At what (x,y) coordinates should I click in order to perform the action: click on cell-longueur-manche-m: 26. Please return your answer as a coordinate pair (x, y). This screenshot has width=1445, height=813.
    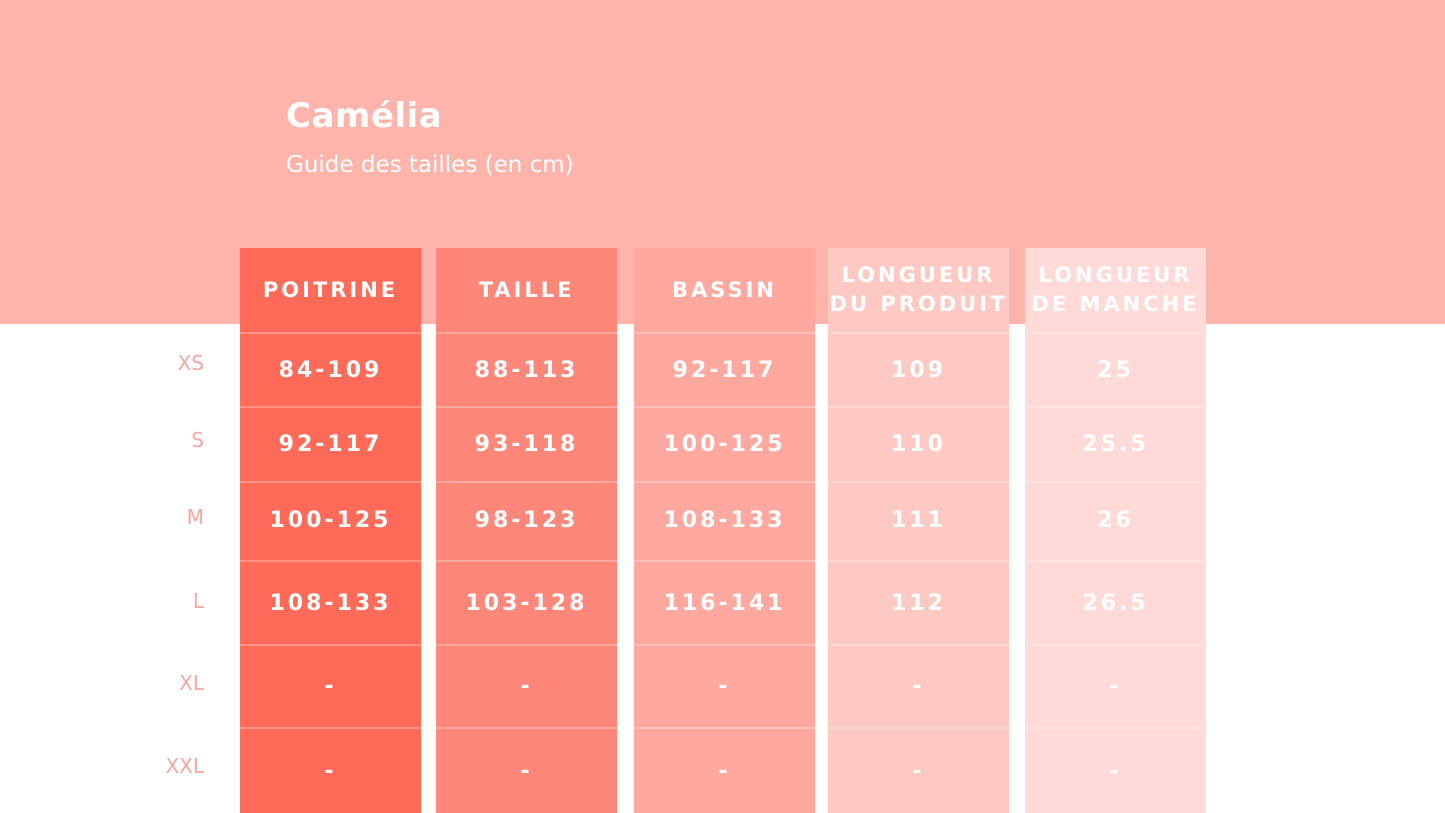
    Looking at the image, I should click on (1115, 520).